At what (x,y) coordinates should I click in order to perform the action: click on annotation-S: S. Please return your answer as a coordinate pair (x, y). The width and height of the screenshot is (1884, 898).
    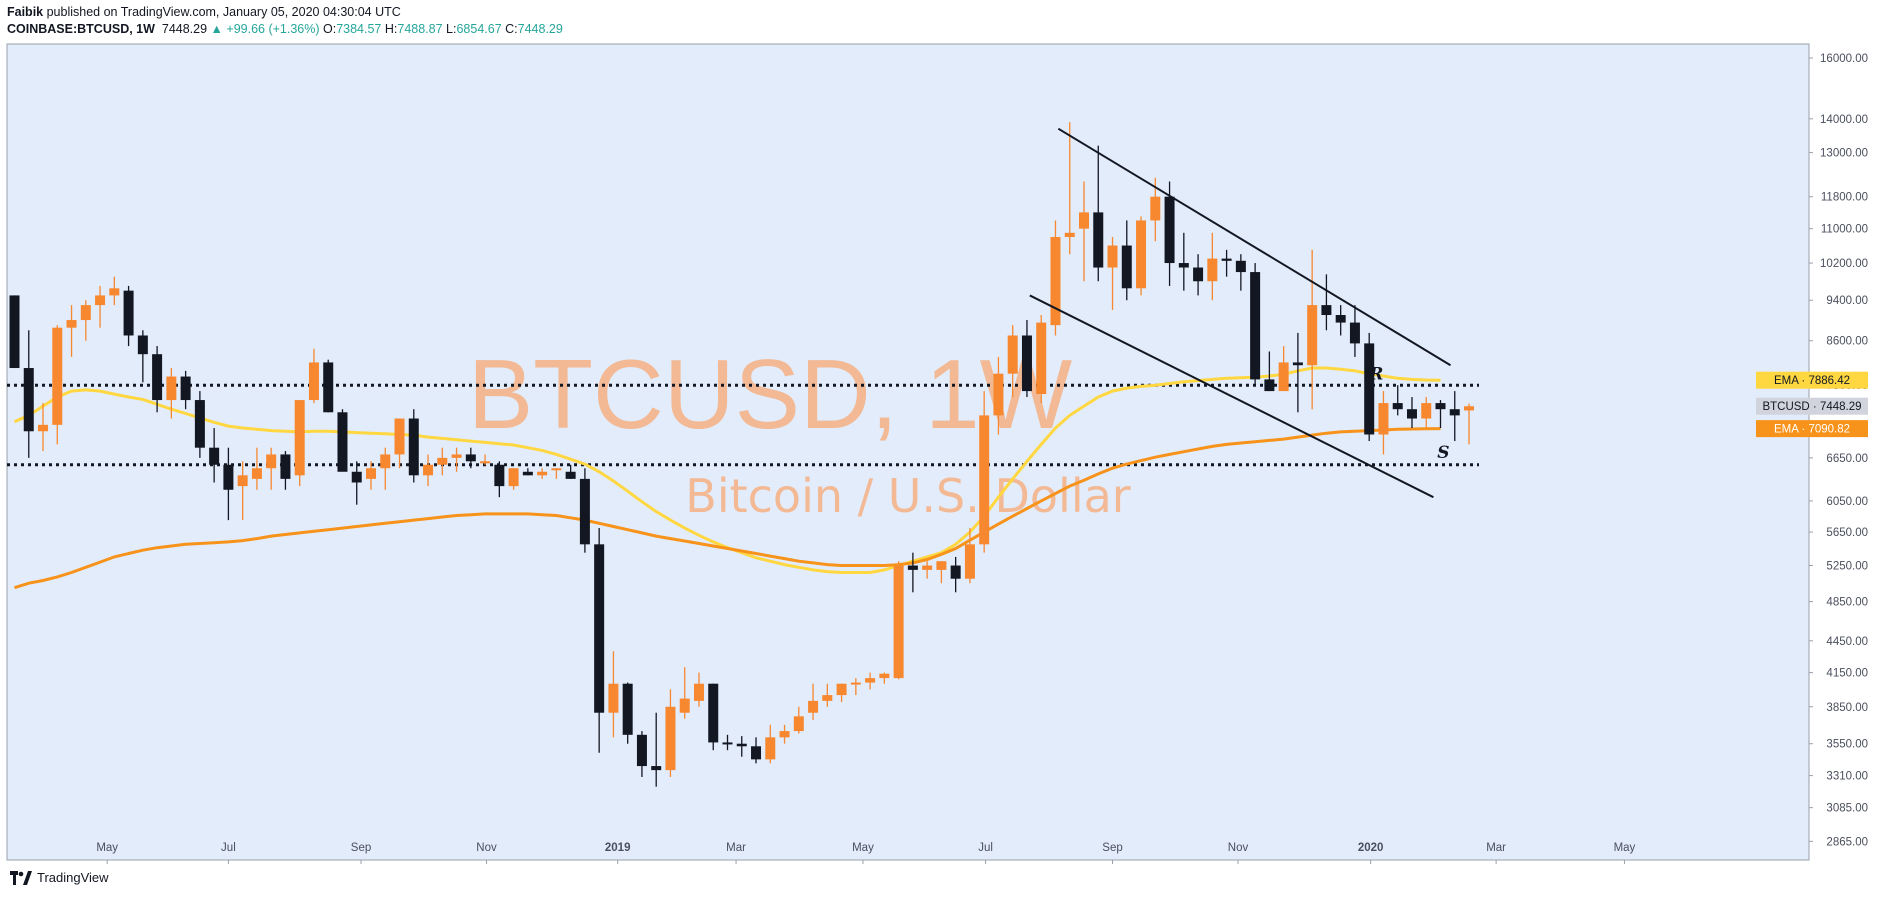
    Looking at the image, I should click on (1443, 453).